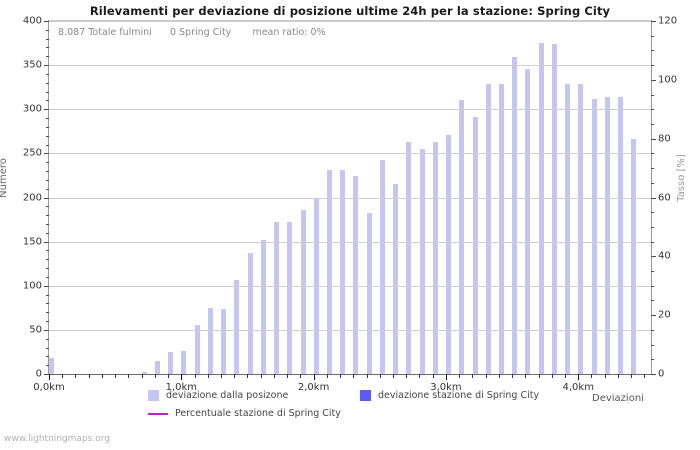  I want to click on y-axis-title-left: Numero, so click(4, 178).